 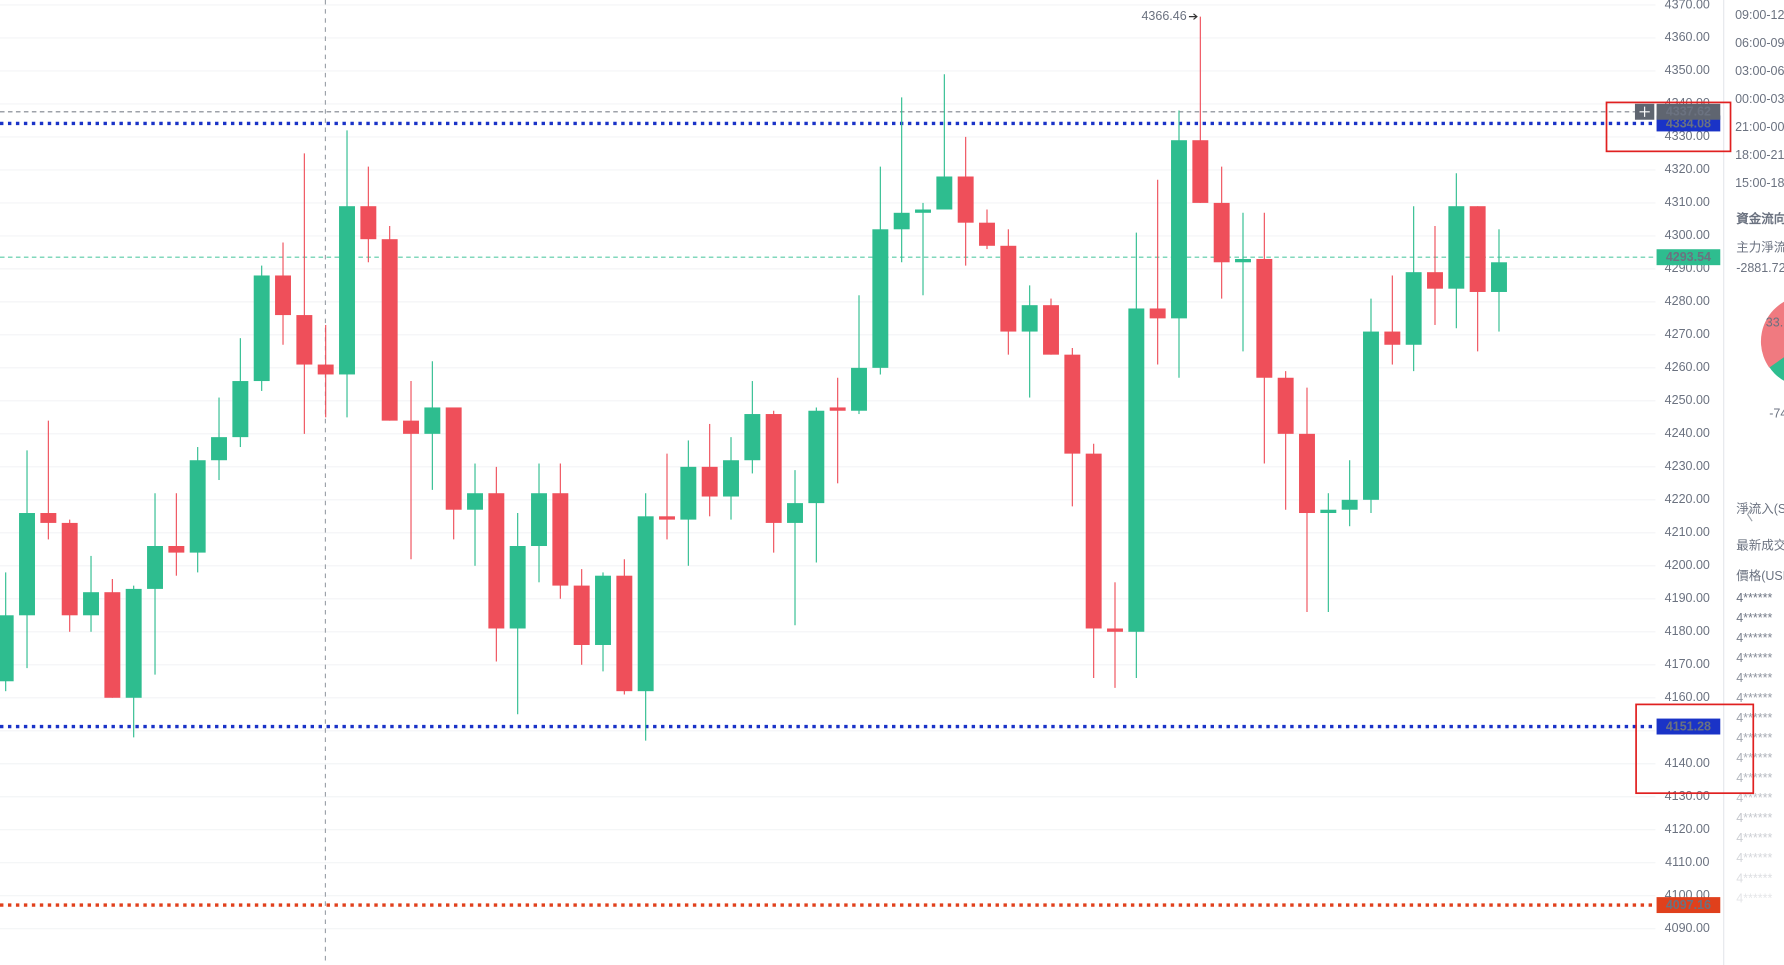 I want to click on max-arrow, so click(x=1193, y=16).